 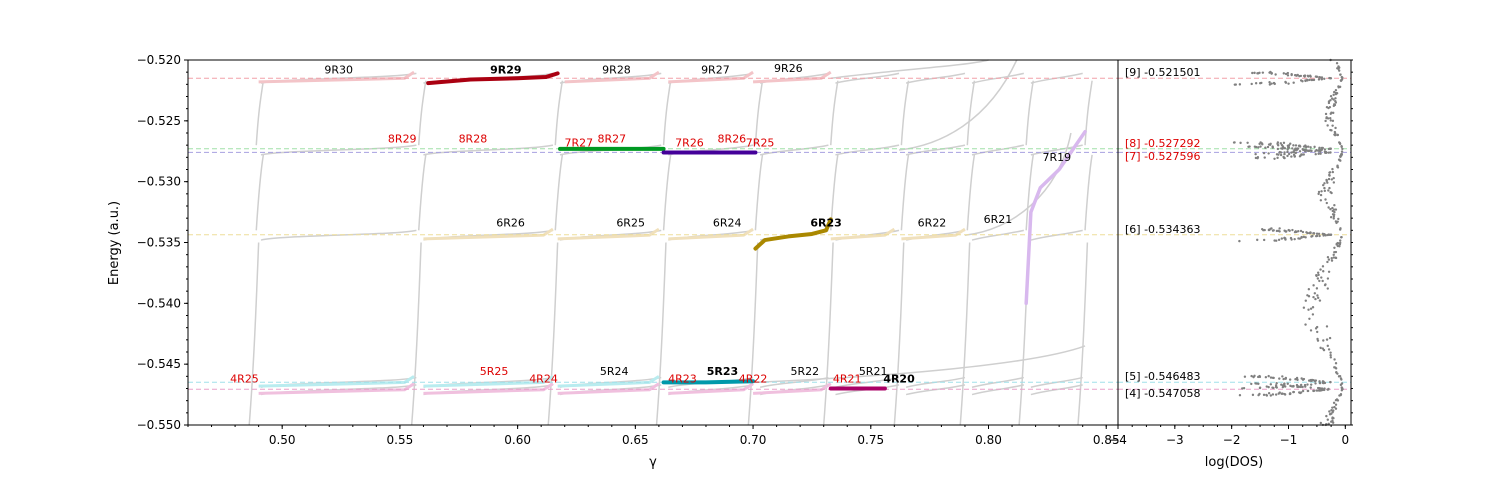 What do you see at coordinates (1288, 242) in the screenshot?
I see `dos-scatter-points` at bounding box center [1288, 242].